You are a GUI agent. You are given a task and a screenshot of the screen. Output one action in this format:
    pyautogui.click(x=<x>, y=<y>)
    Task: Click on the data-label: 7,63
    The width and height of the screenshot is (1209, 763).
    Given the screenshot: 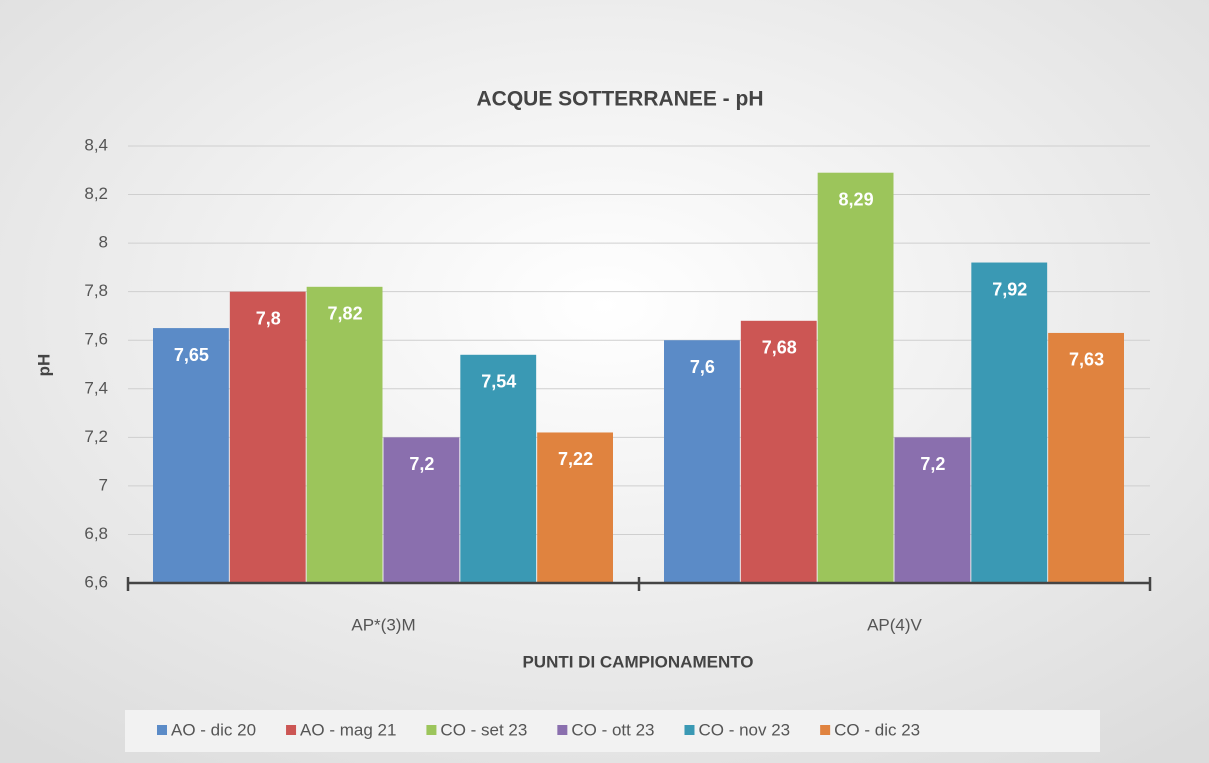 What is the action you would take?
    pyautogui.click(x=1086, y=360)
    